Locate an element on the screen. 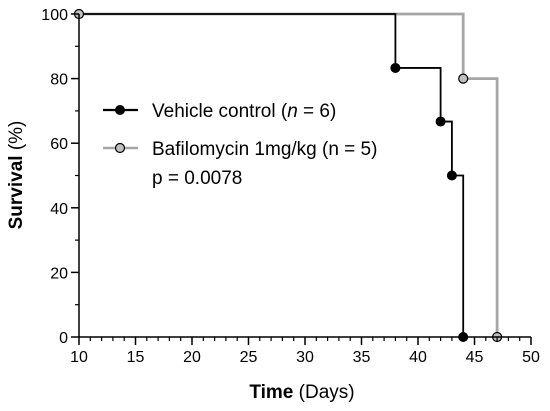  x-tick-label: 15 is located at coordinates (136, 357).